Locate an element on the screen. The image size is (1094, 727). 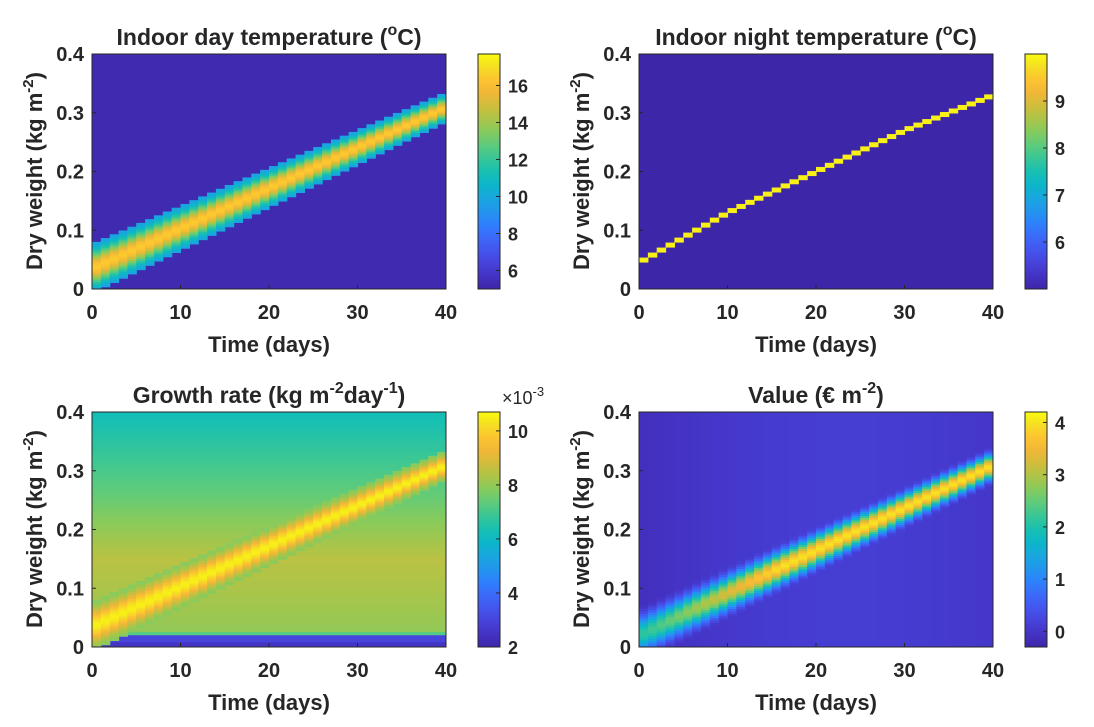
colorbar-tick-label: 8 is located at coordinates (513, 486).